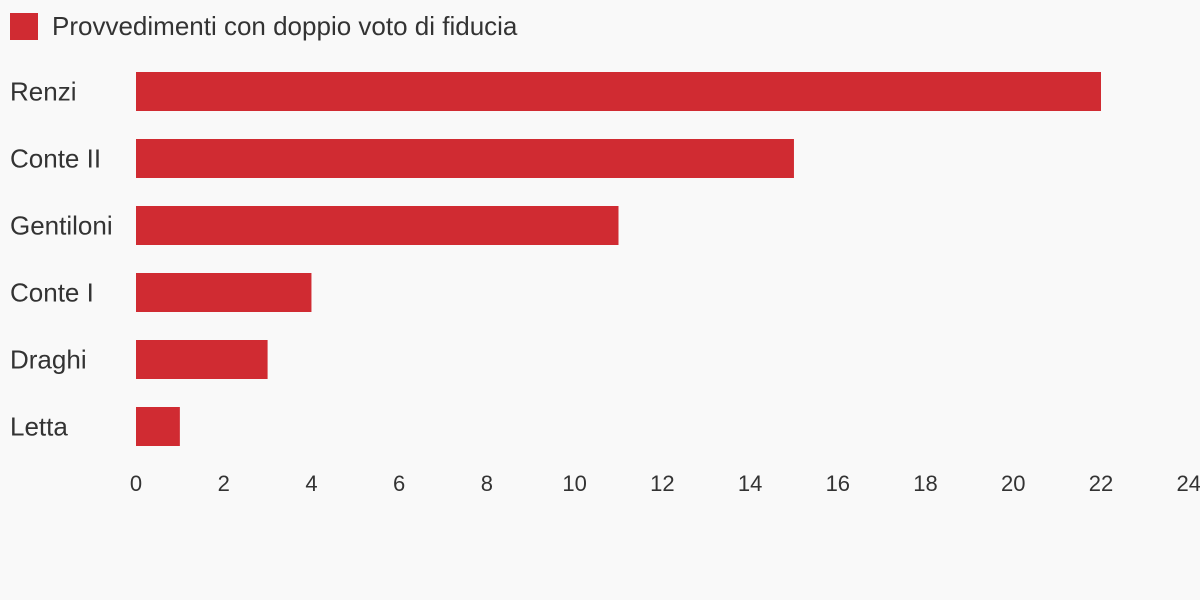  Describe the element at coordinates (285, 26) in the screenshot. I see `legend-label: Provvedimenti con doppio voto di fiducia` at that location.